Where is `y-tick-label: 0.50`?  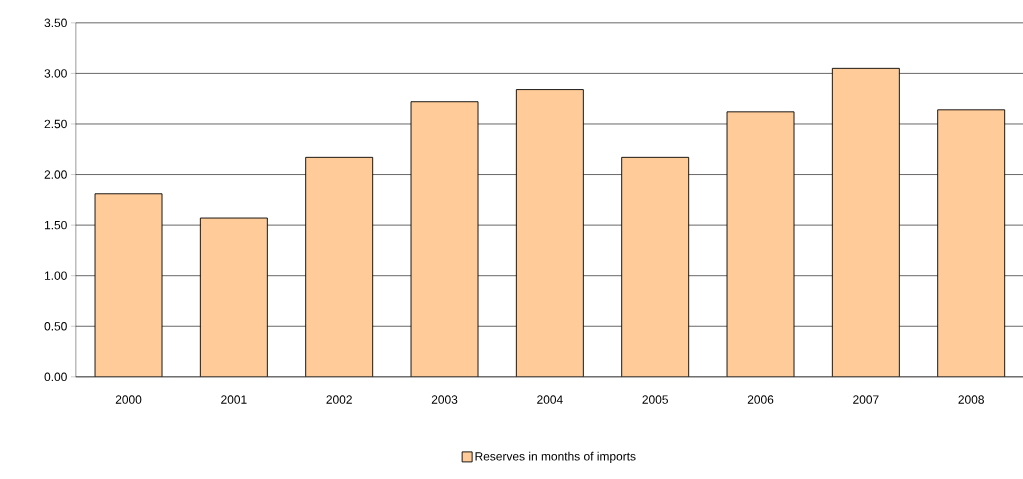
y-tick-label: 0.50 is located at coordinates (55, 326).